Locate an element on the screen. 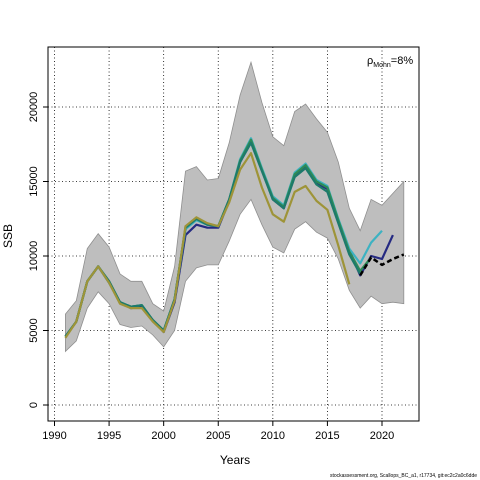 This screenshot has width=480, height=480. x-axis: 1990 1995 2000 2005 2010 2015 2020 is located at coordinates (218, 431).